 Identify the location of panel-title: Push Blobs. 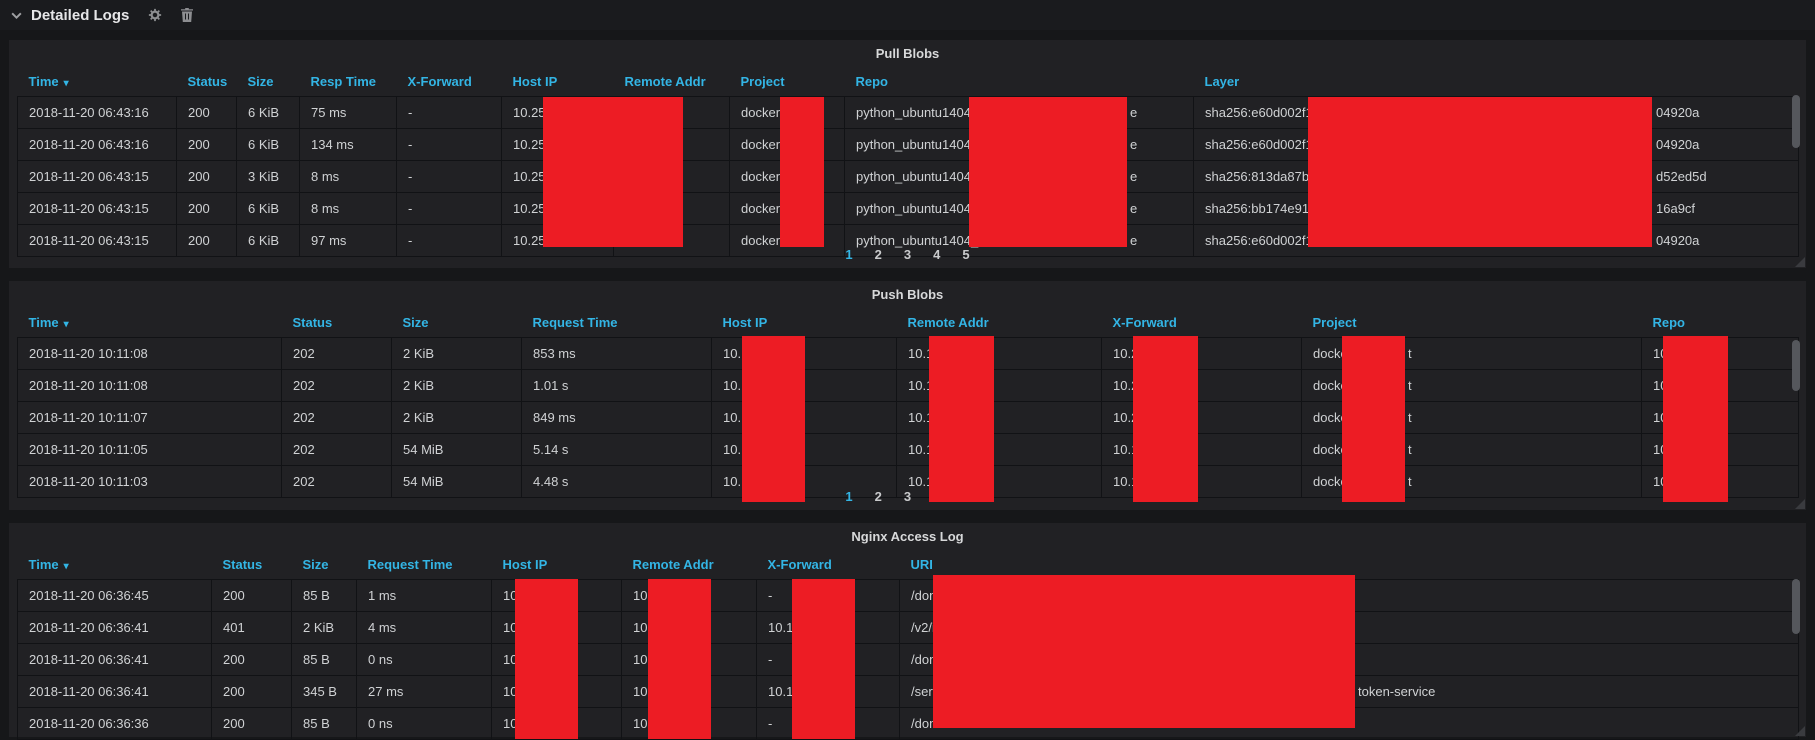
(907, 294).